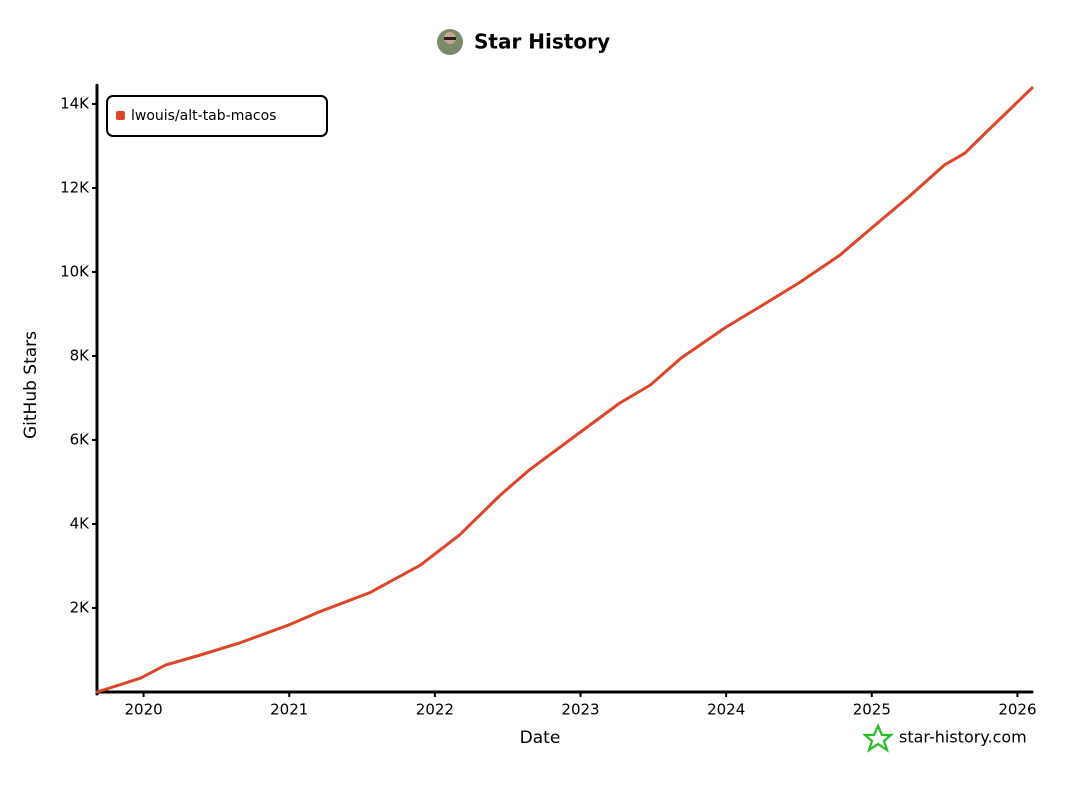  What do you see at coordinates (80, 440) in the screenshot?
I see `y-tick-label: 6K` at bounding box center [80, 440].